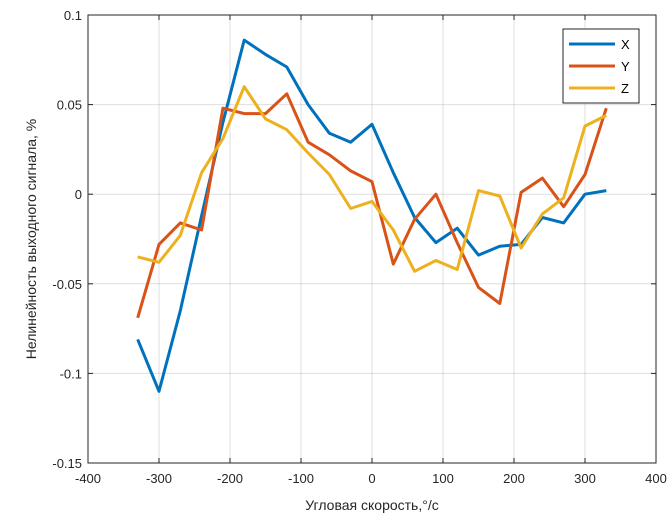  What do you see at coordinates (69, 105) in the screenshot?
I see `y-tick-label: 0.05` at bounding box center [69, 105].